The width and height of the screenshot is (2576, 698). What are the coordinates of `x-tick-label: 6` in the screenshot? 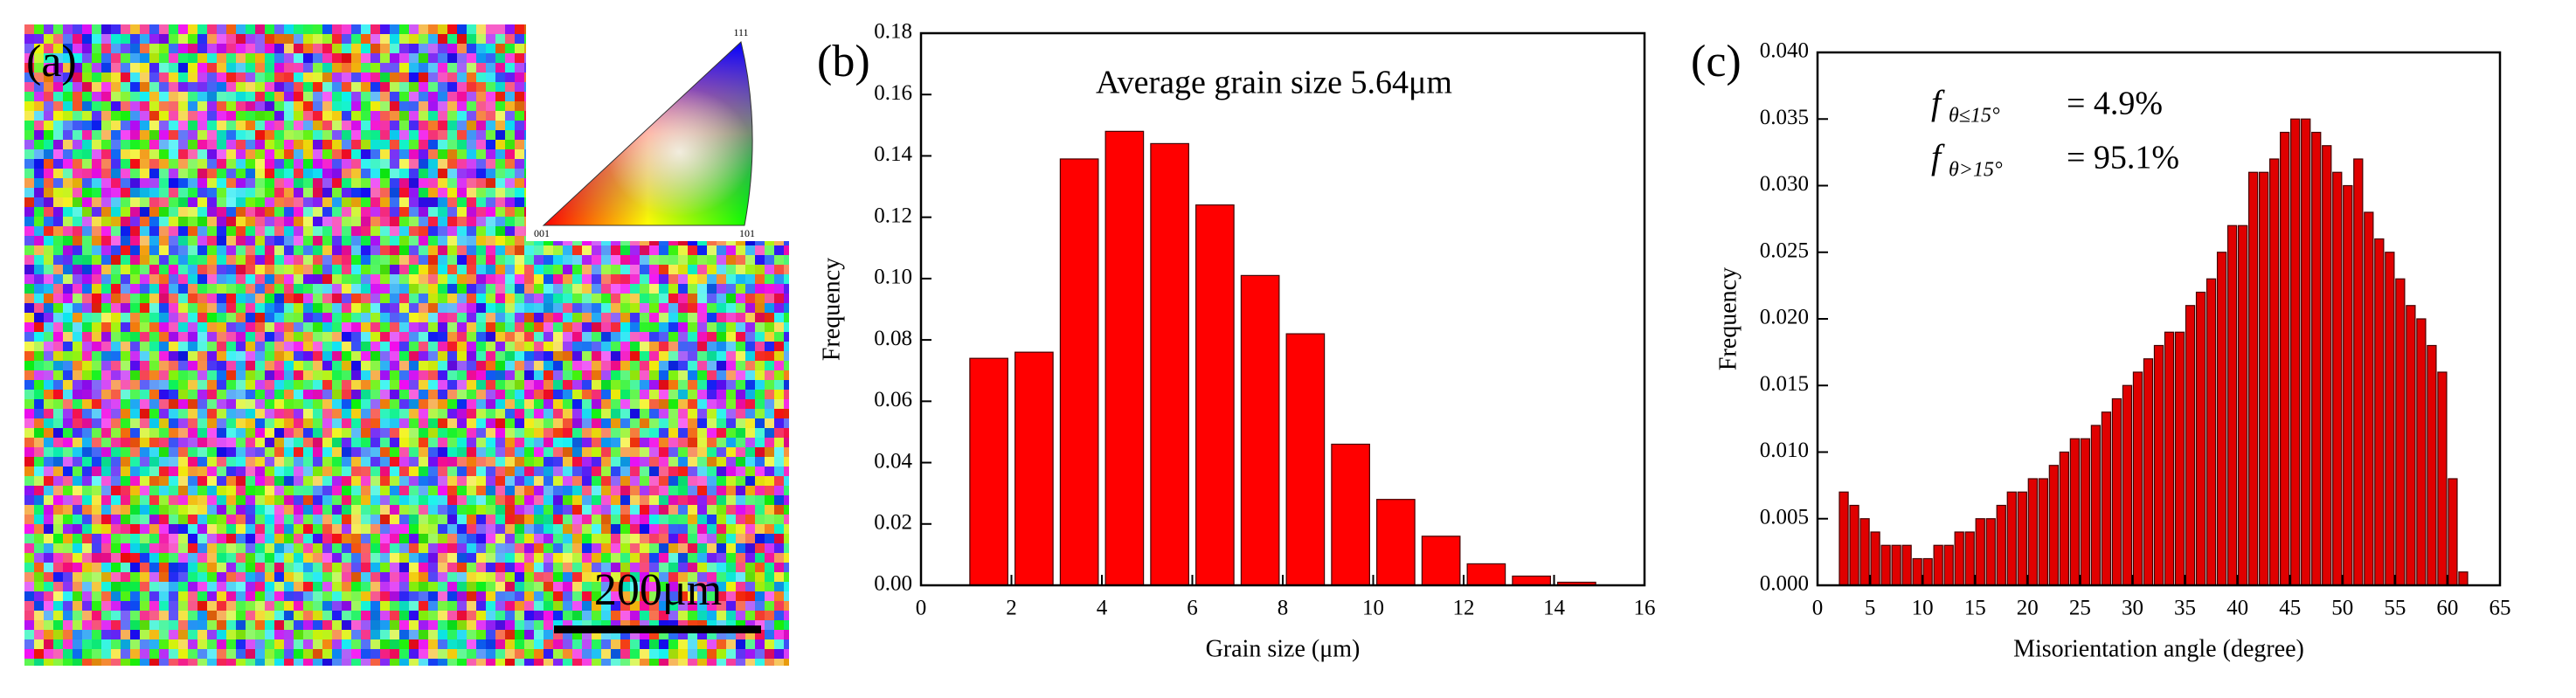 It's located at (1192, 608).